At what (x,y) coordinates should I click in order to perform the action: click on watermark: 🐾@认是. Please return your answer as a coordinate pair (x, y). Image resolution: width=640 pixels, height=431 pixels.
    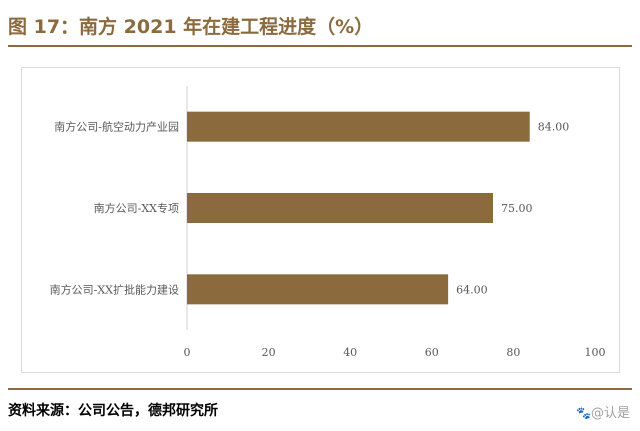
    Looking at the image, I should click on (603, 411).